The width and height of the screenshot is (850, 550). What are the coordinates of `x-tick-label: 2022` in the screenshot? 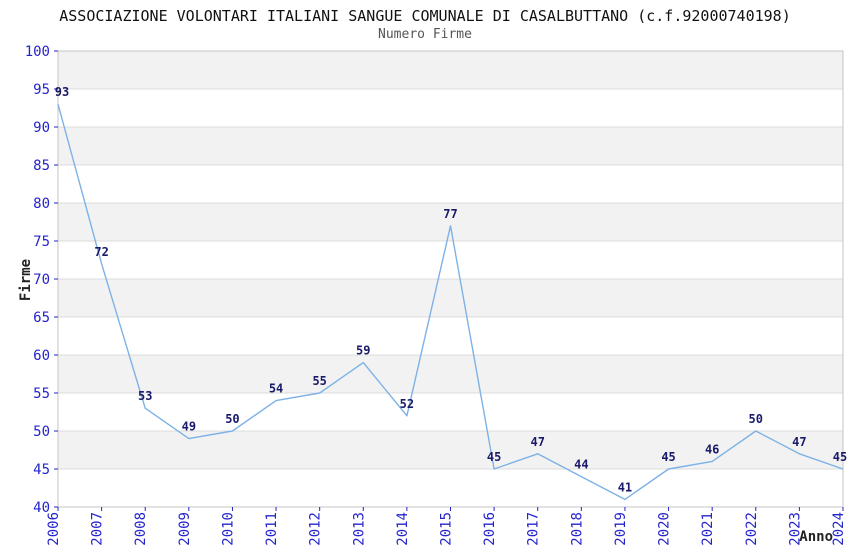 It's located at (752, 529).